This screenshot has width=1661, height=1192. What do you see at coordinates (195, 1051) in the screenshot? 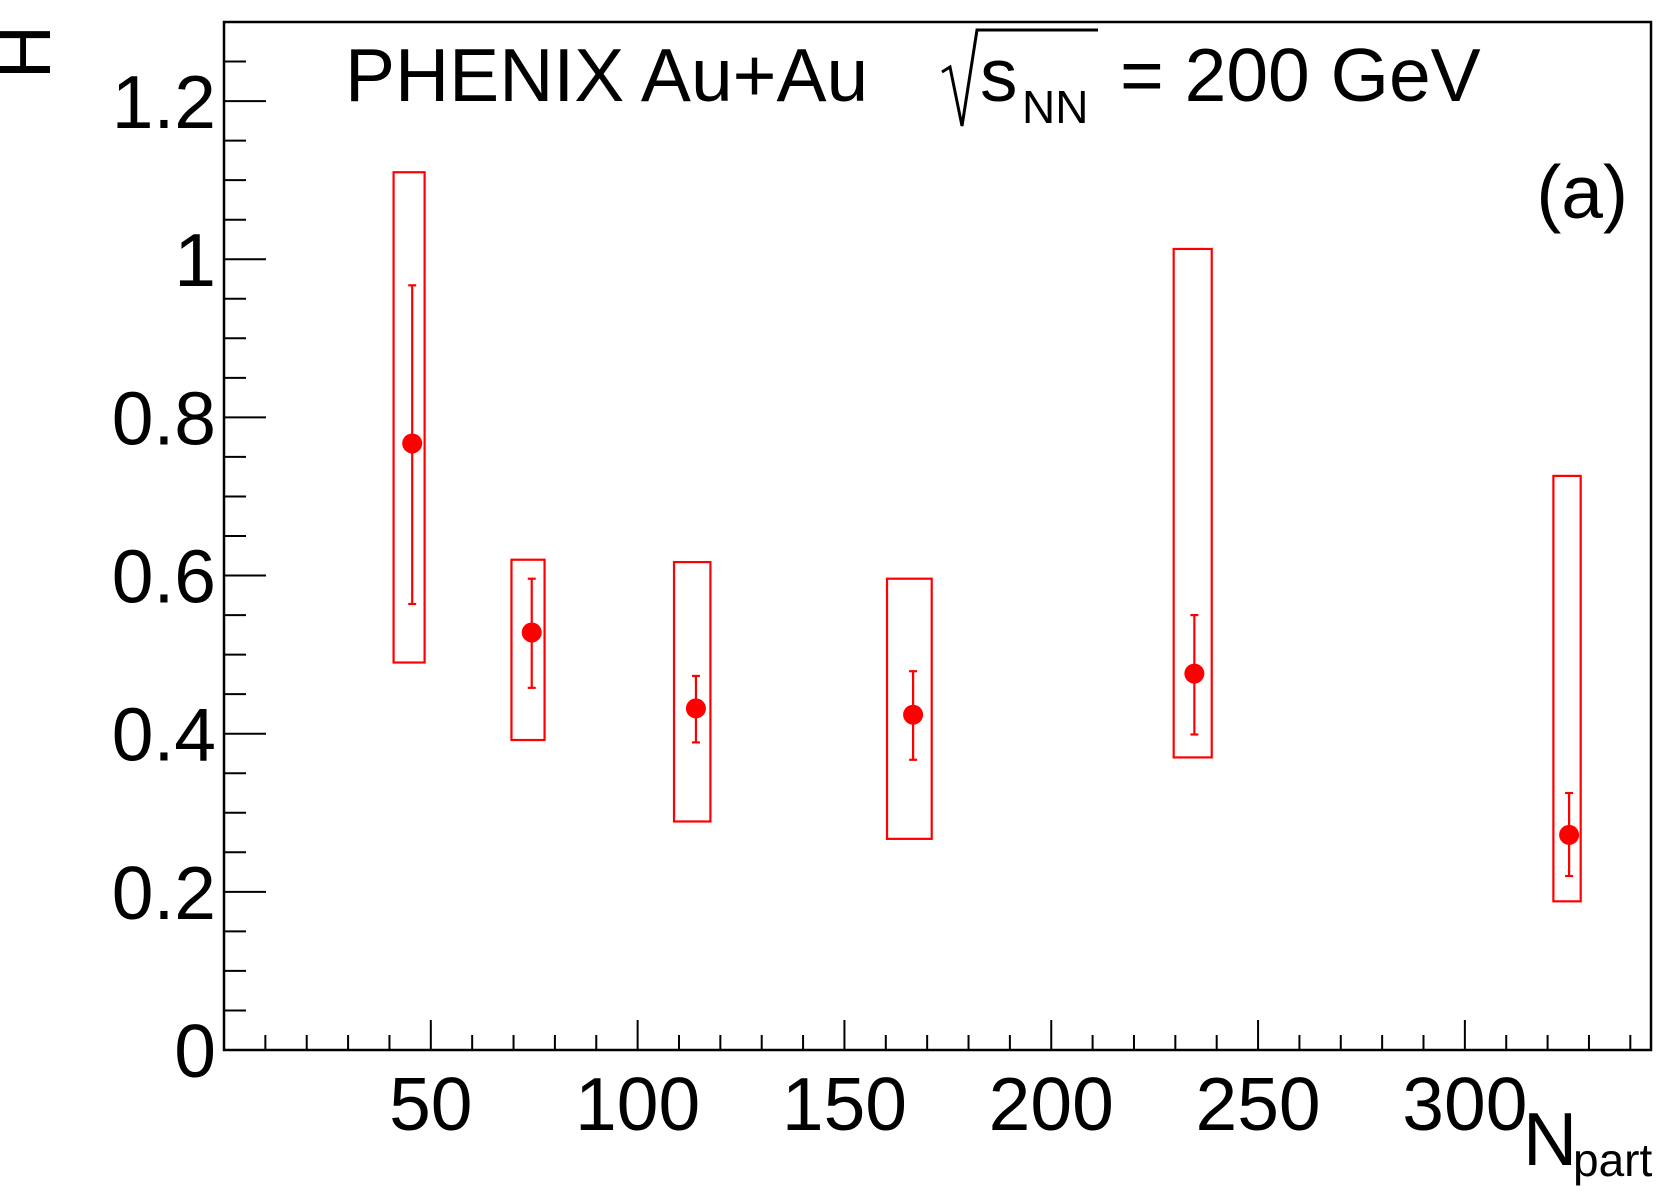
I see `y-tick-label: 0` at bounding box center [195, 1051].